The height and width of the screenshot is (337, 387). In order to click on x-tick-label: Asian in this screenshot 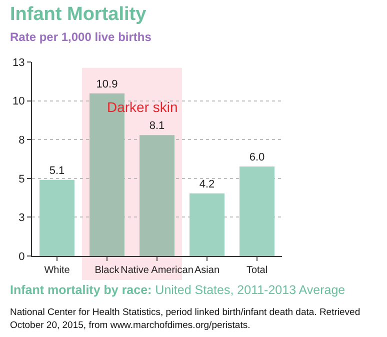, I will do `click(207, 270)`.